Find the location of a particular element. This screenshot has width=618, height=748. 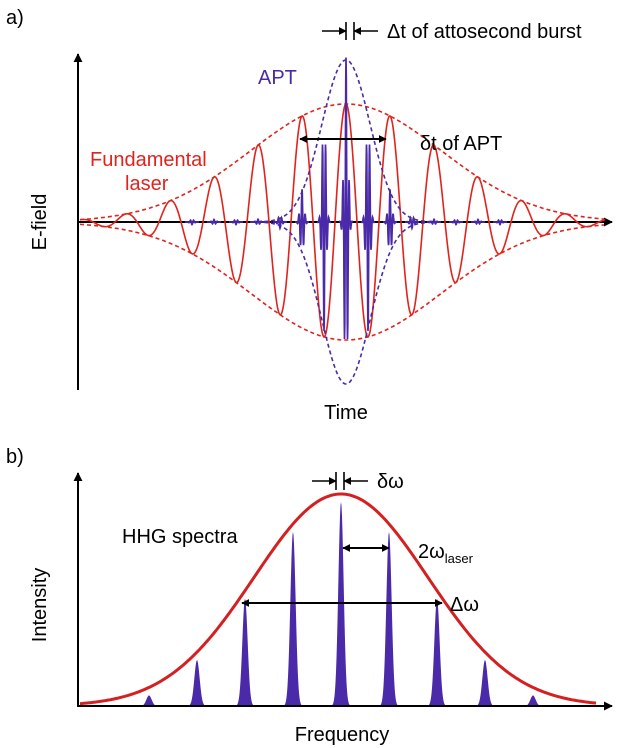

apt-duration-annotation: δt of APT is located at coordinates (461, 144).